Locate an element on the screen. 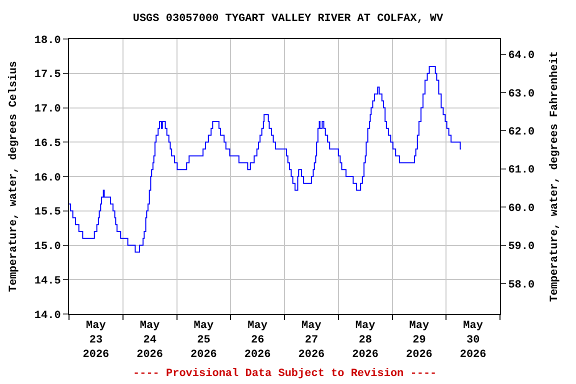  x-tick-label: May 28 2026 is located at coordinates (365, 340).